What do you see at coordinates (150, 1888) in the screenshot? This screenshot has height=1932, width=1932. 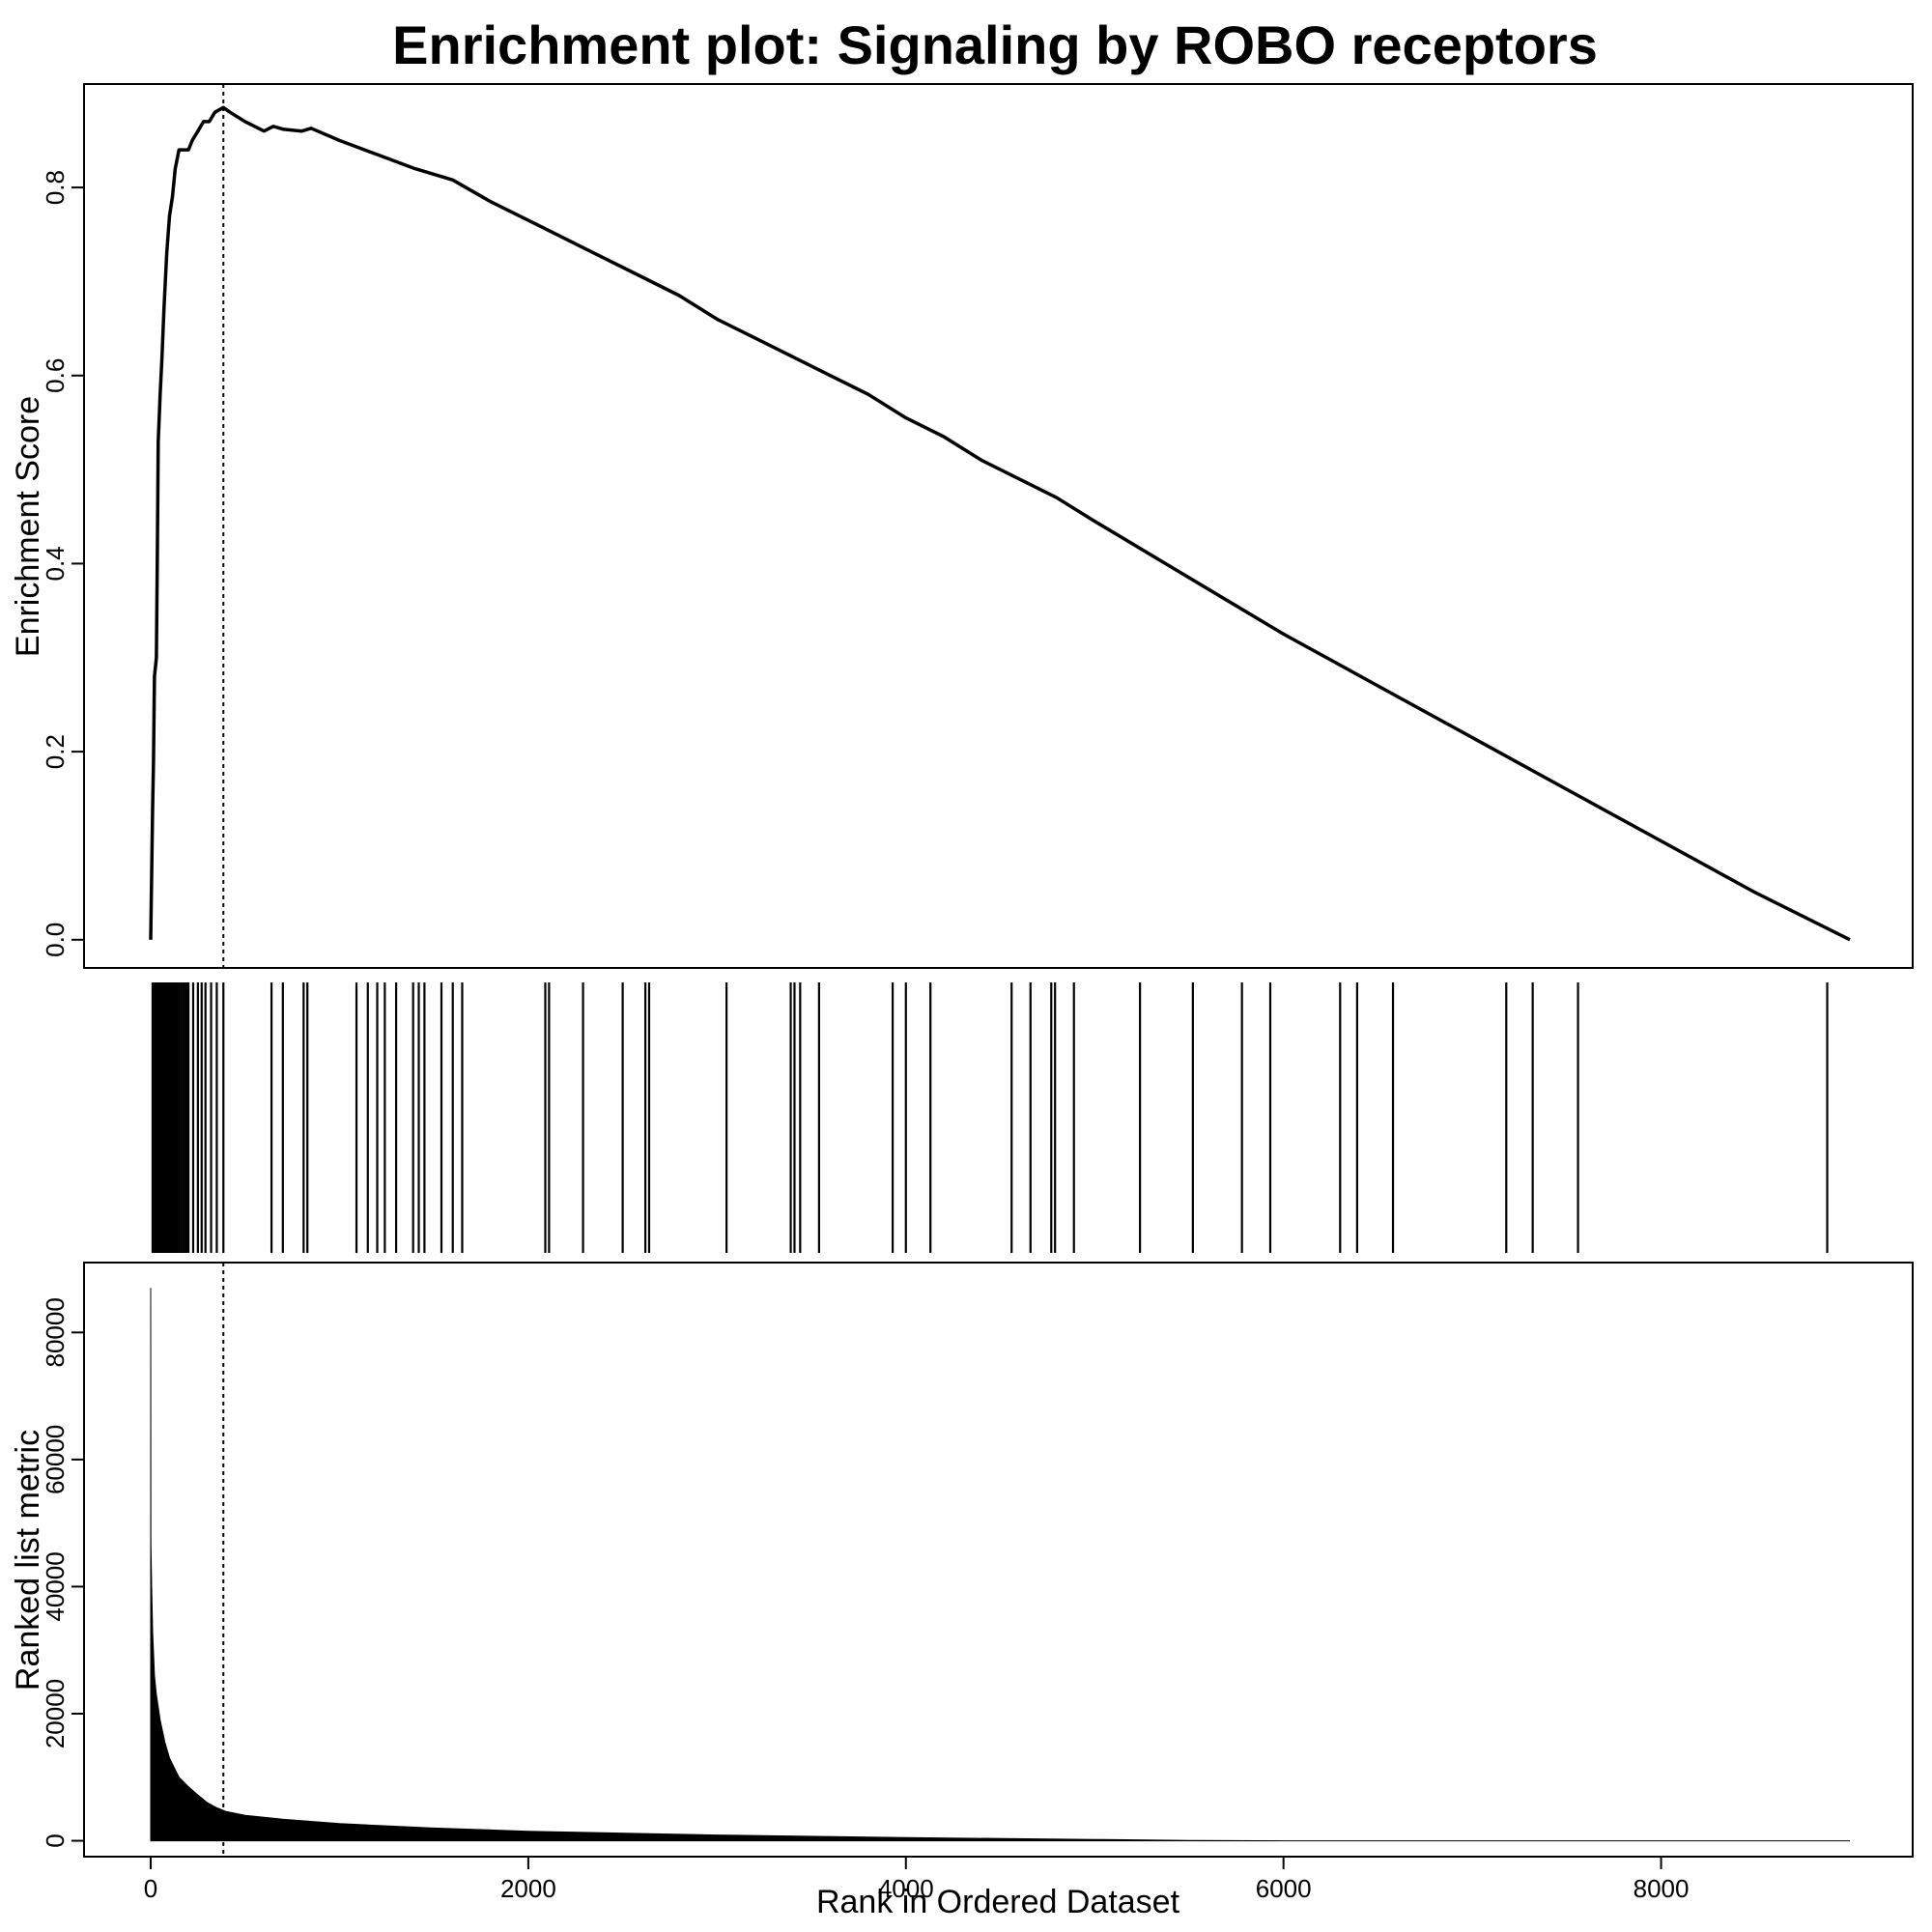 I see `x-tick-label: 0` at bounding box center [150, 1888].